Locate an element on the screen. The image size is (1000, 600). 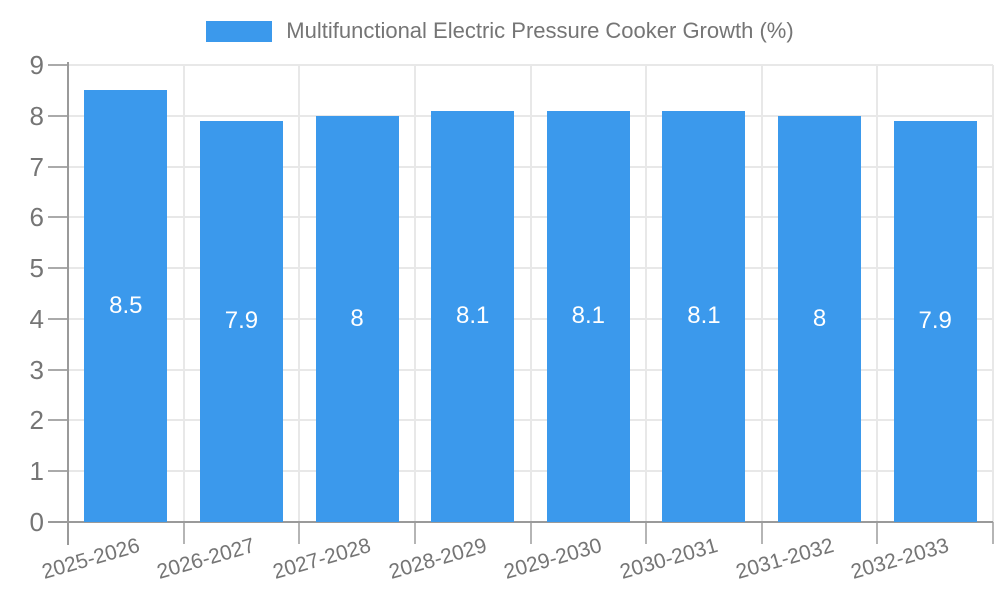
y-axis-tick-label: 6 is located at coordinates (36, 217).